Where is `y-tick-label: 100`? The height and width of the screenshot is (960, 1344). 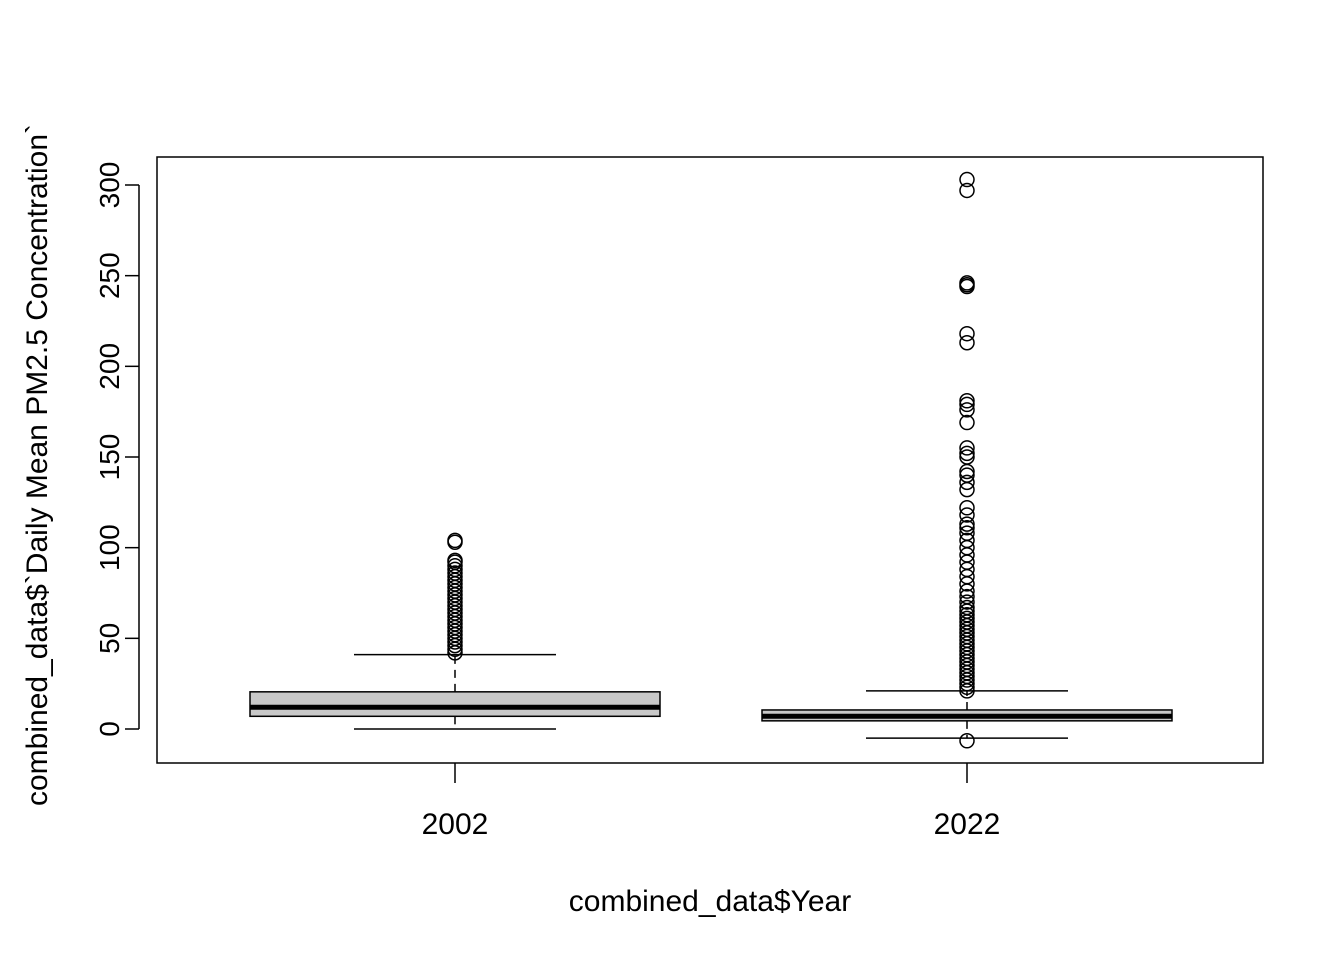 y-tick-label: 100 is located at coordinates (109, 547).